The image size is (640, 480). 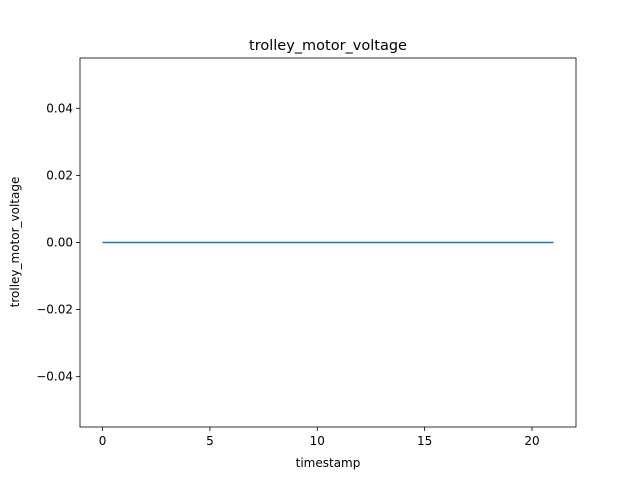 I want to click on y-tick-label: 0.02, so click(x=59, y=175).